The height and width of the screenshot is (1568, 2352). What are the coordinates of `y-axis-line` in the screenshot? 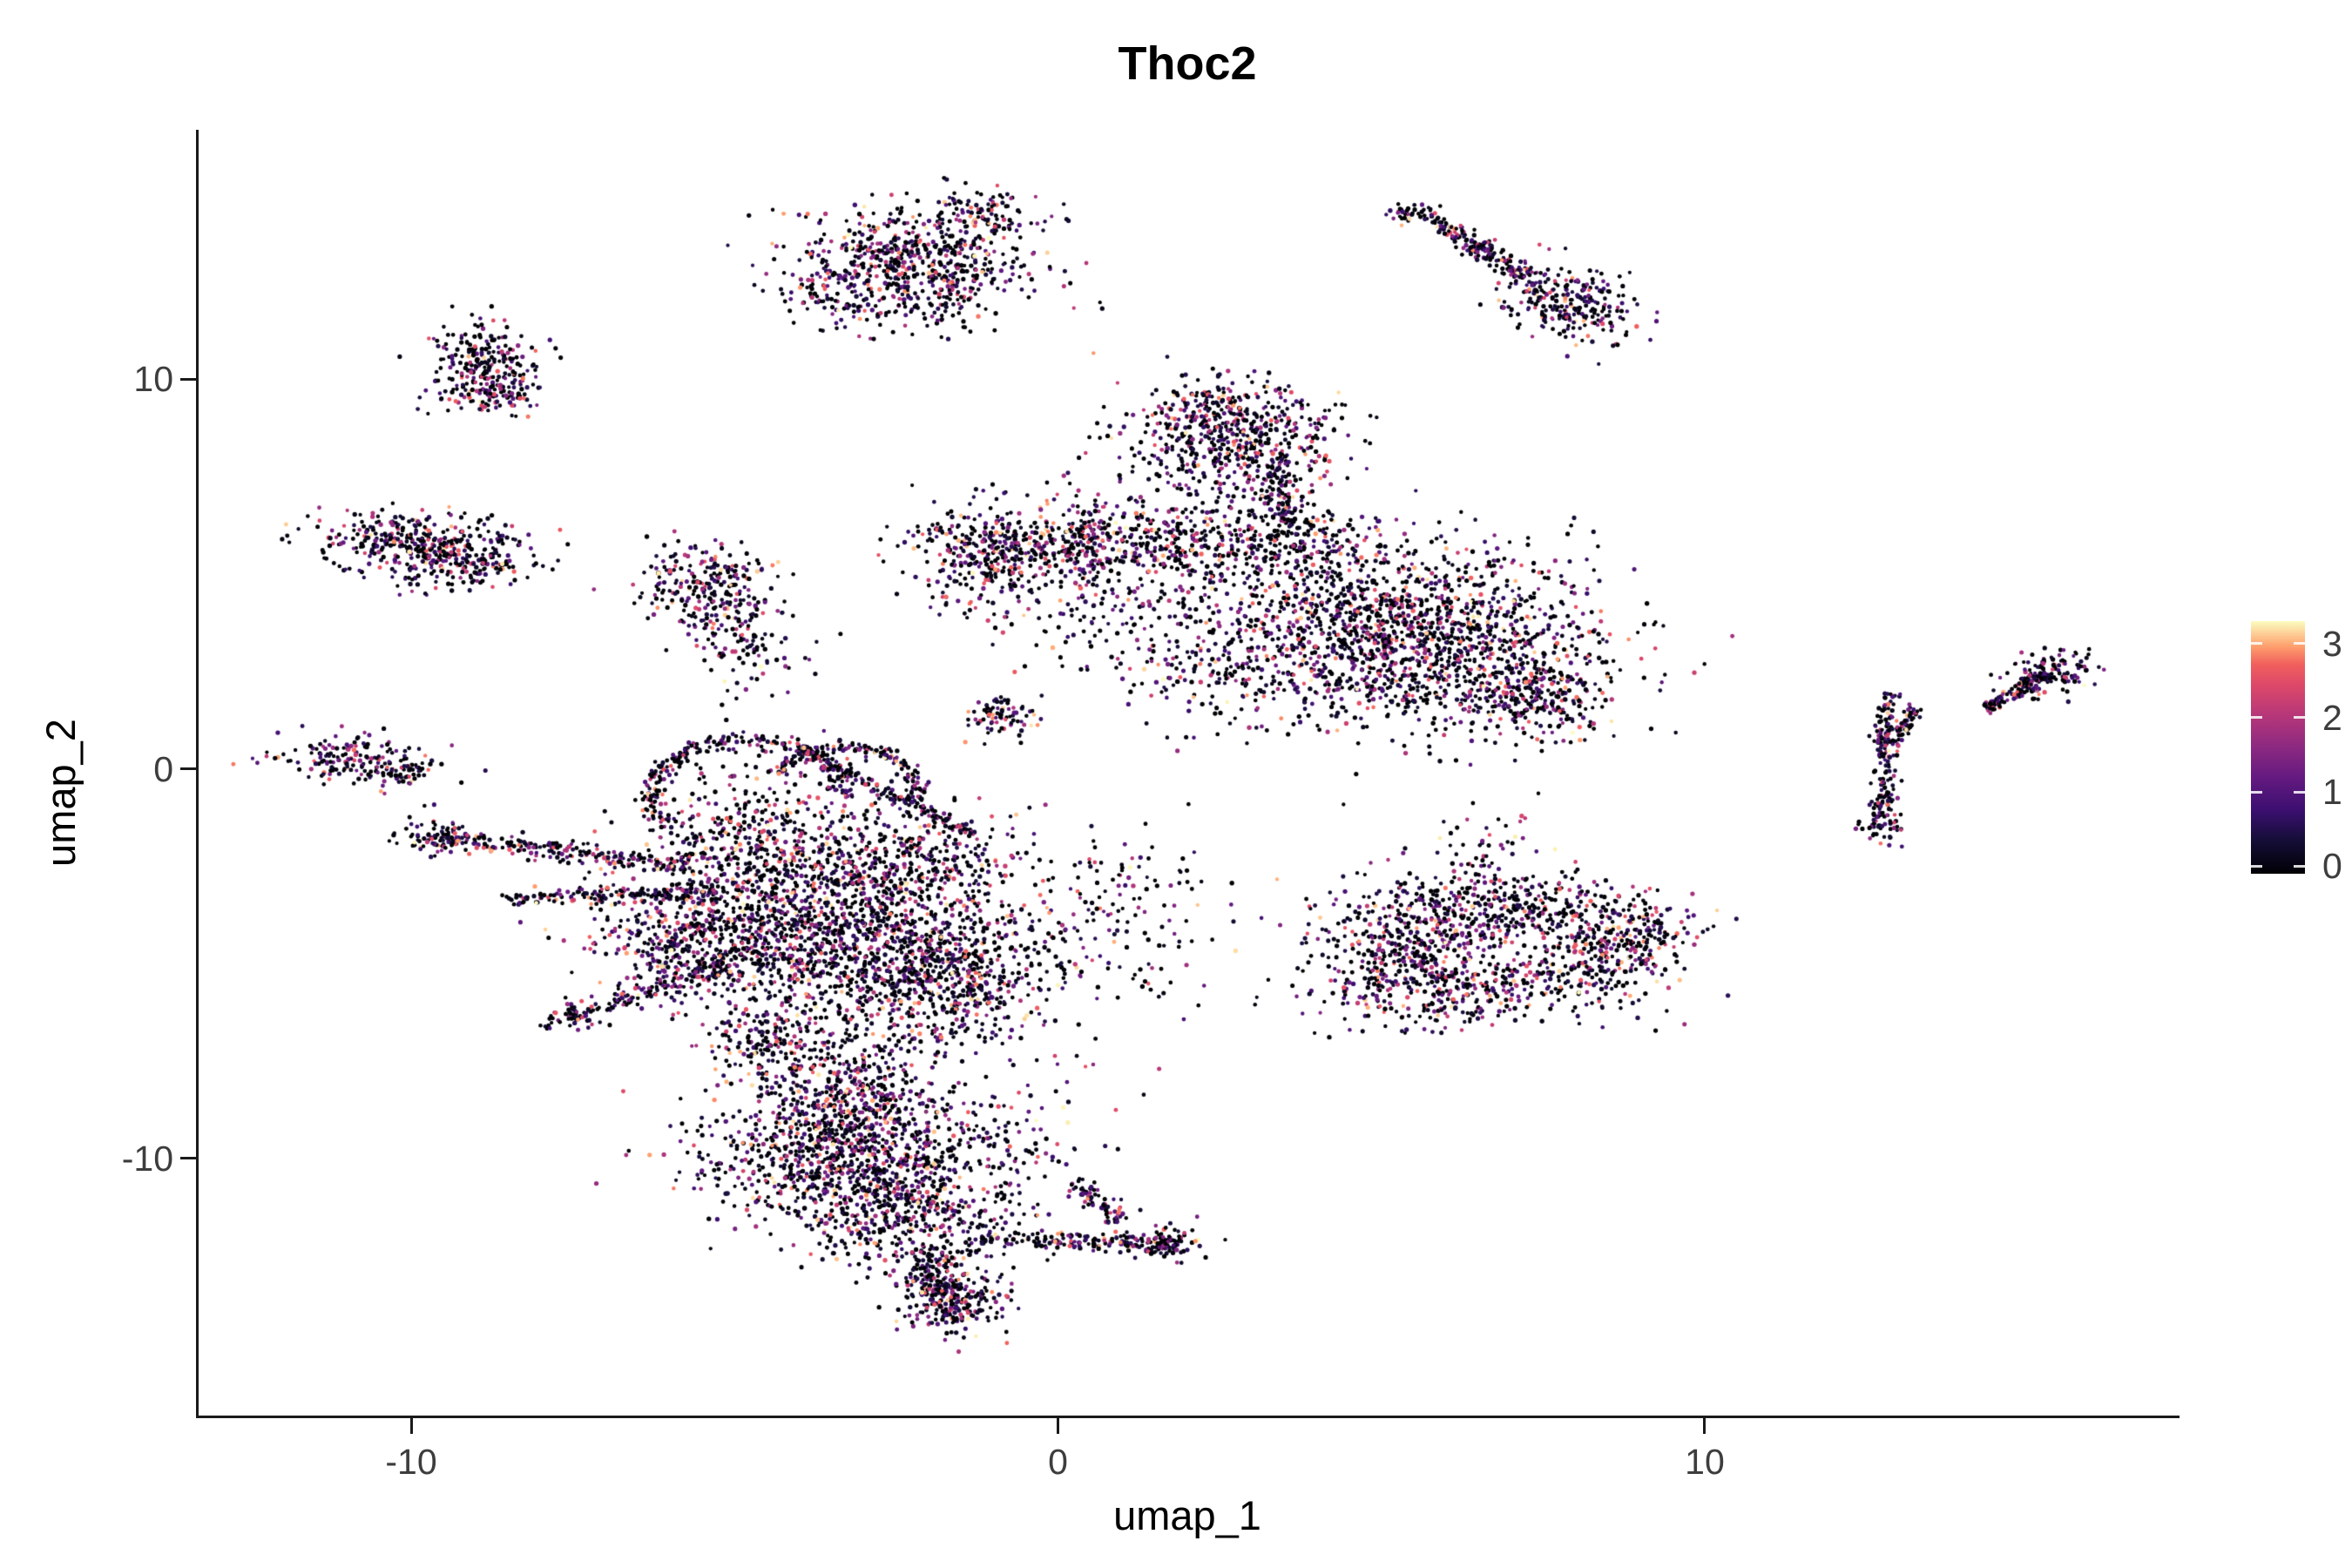 It's located at (198, 774).